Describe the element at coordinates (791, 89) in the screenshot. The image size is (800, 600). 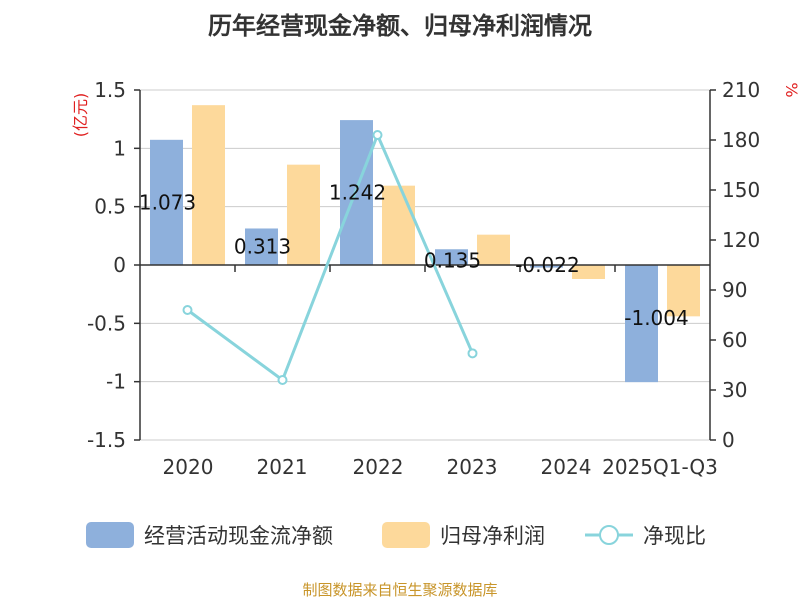
I see `right-axis-unit: %` at that location.